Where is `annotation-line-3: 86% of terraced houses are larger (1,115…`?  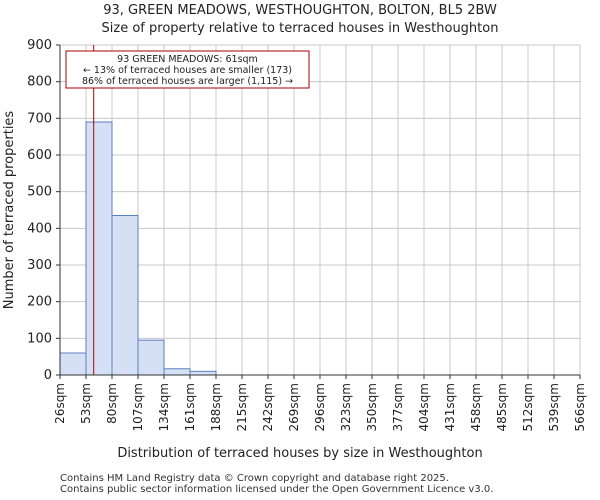 annotation-line-3: 86% of terraced houses are larger (1,115… is located at coordinates (187, 81).